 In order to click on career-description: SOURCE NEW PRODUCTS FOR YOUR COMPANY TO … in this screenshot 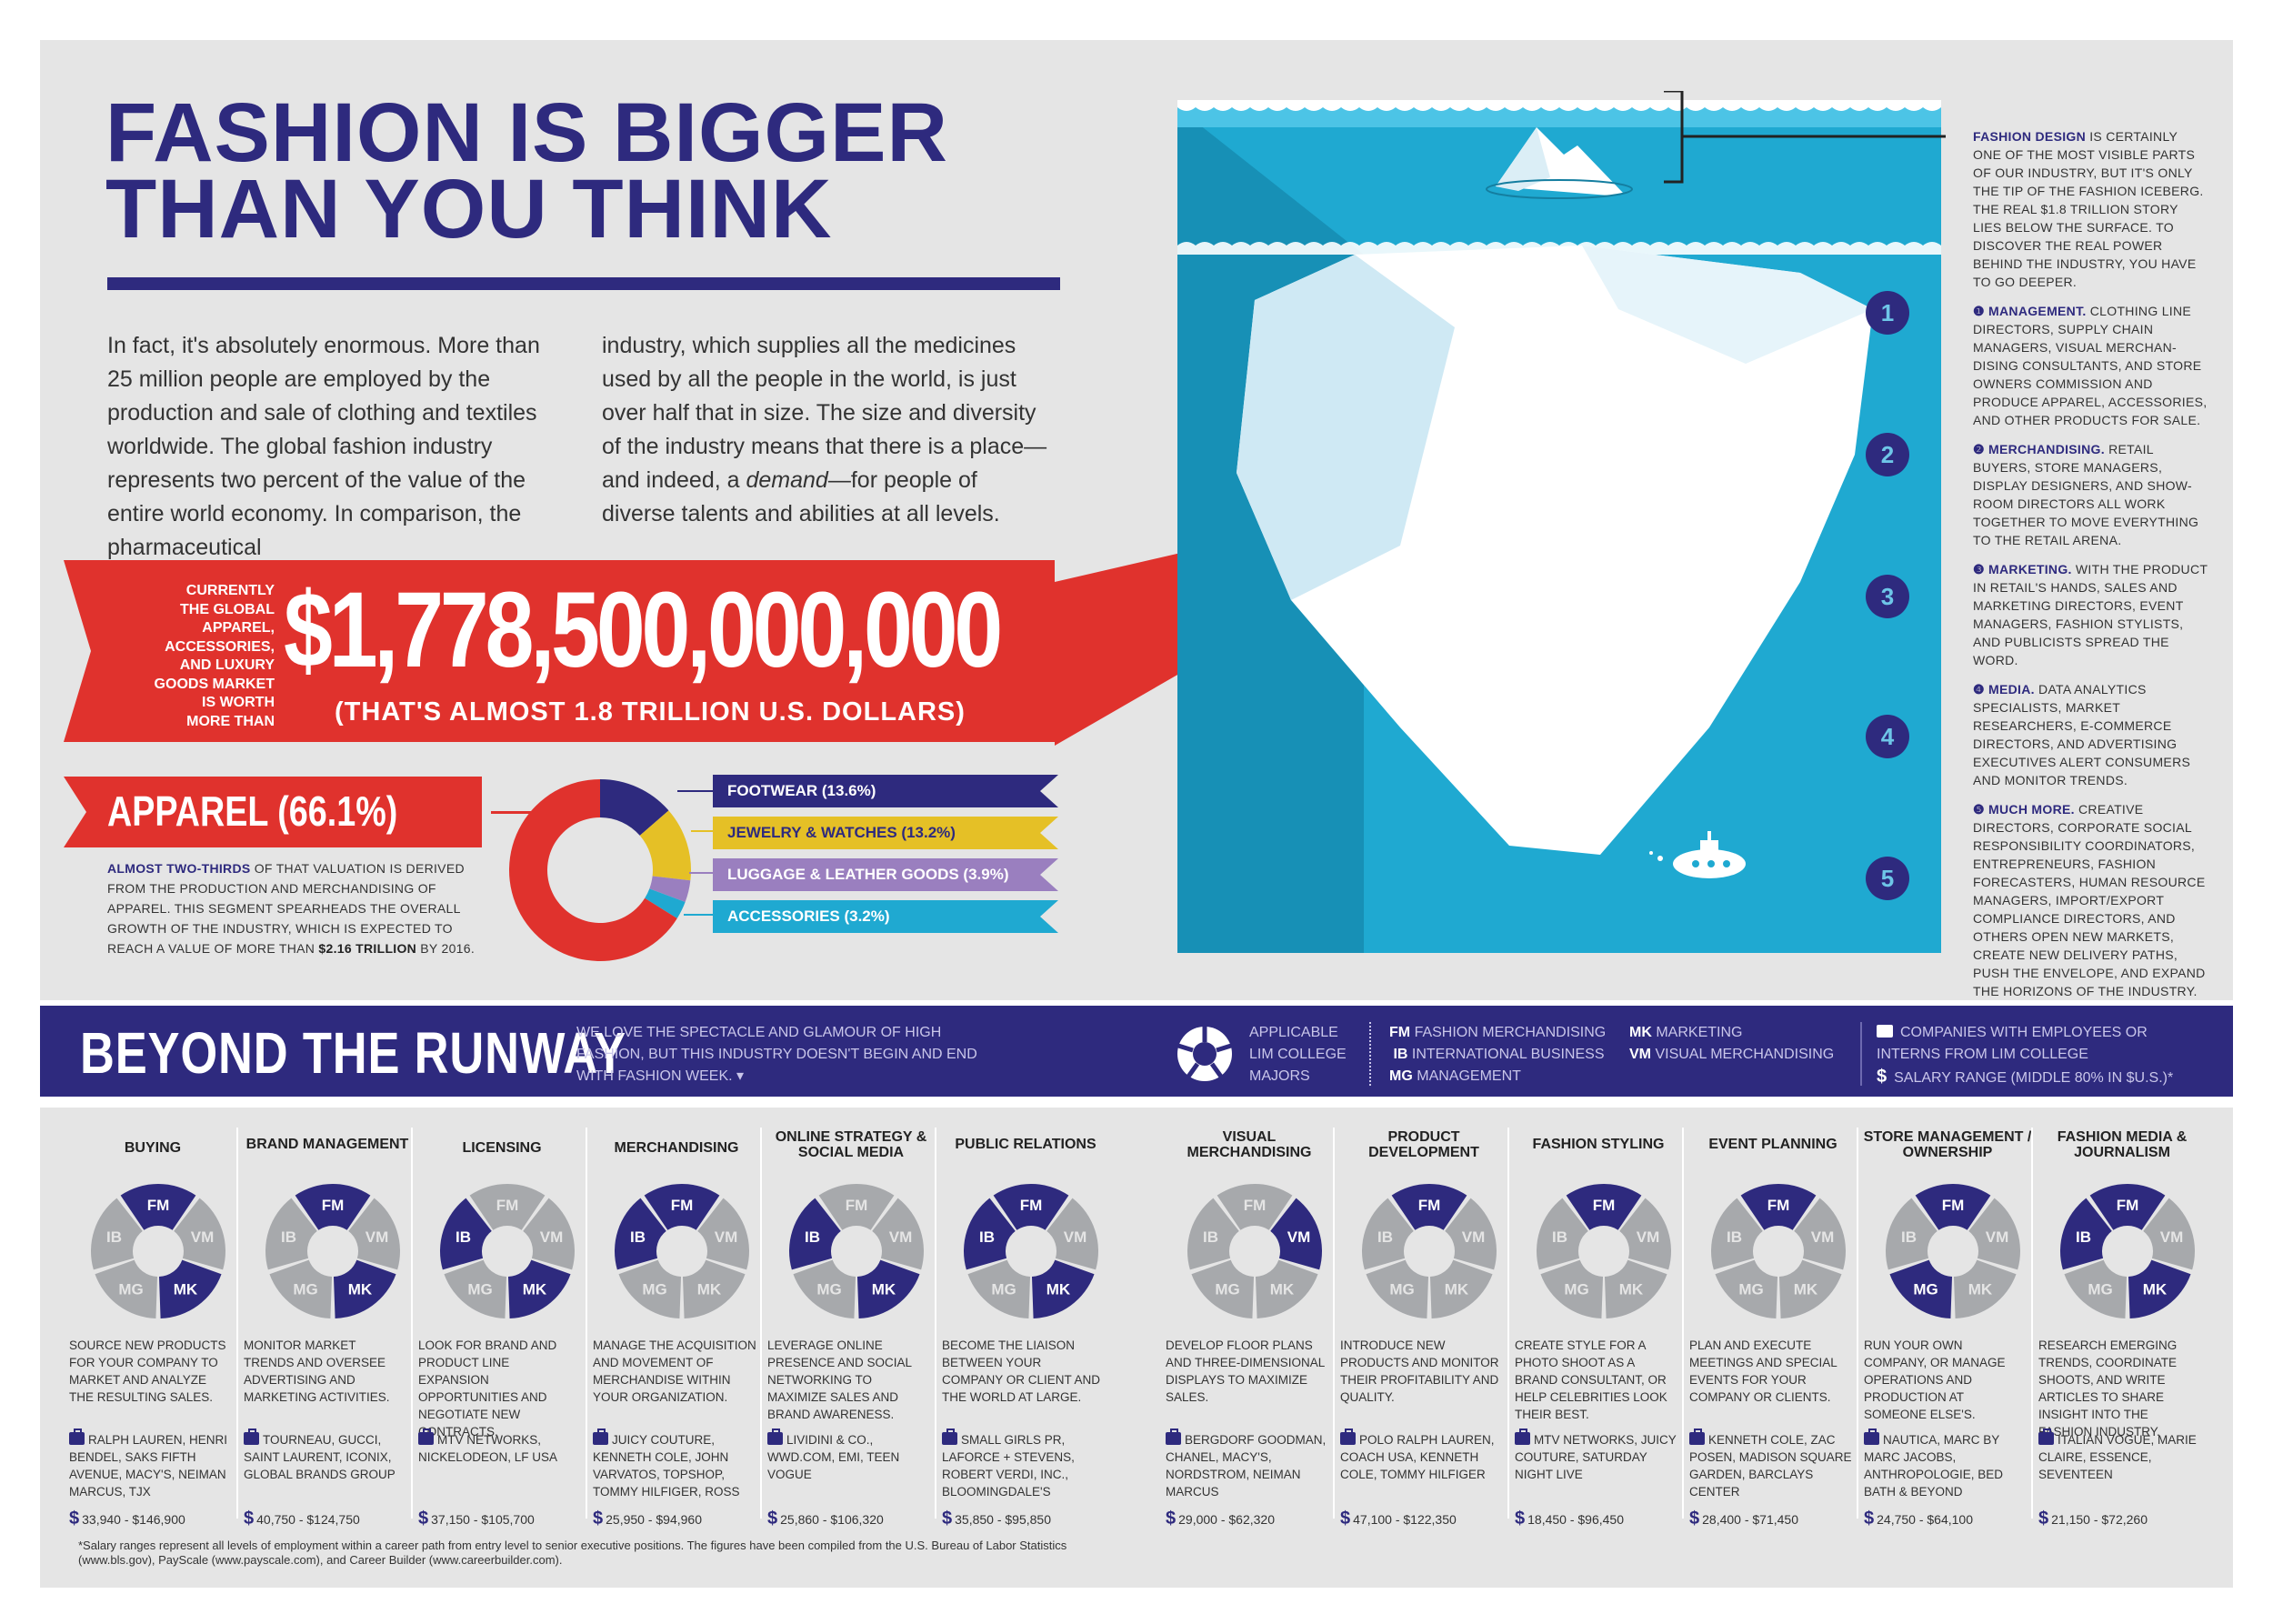, I will do `click(147, 1371)`.